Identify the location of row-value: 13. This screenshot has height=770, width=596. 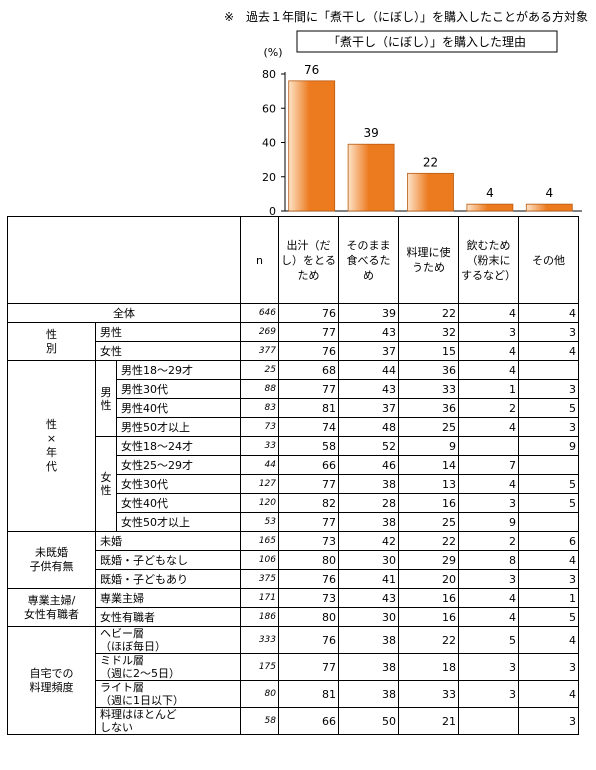
(428, 484).